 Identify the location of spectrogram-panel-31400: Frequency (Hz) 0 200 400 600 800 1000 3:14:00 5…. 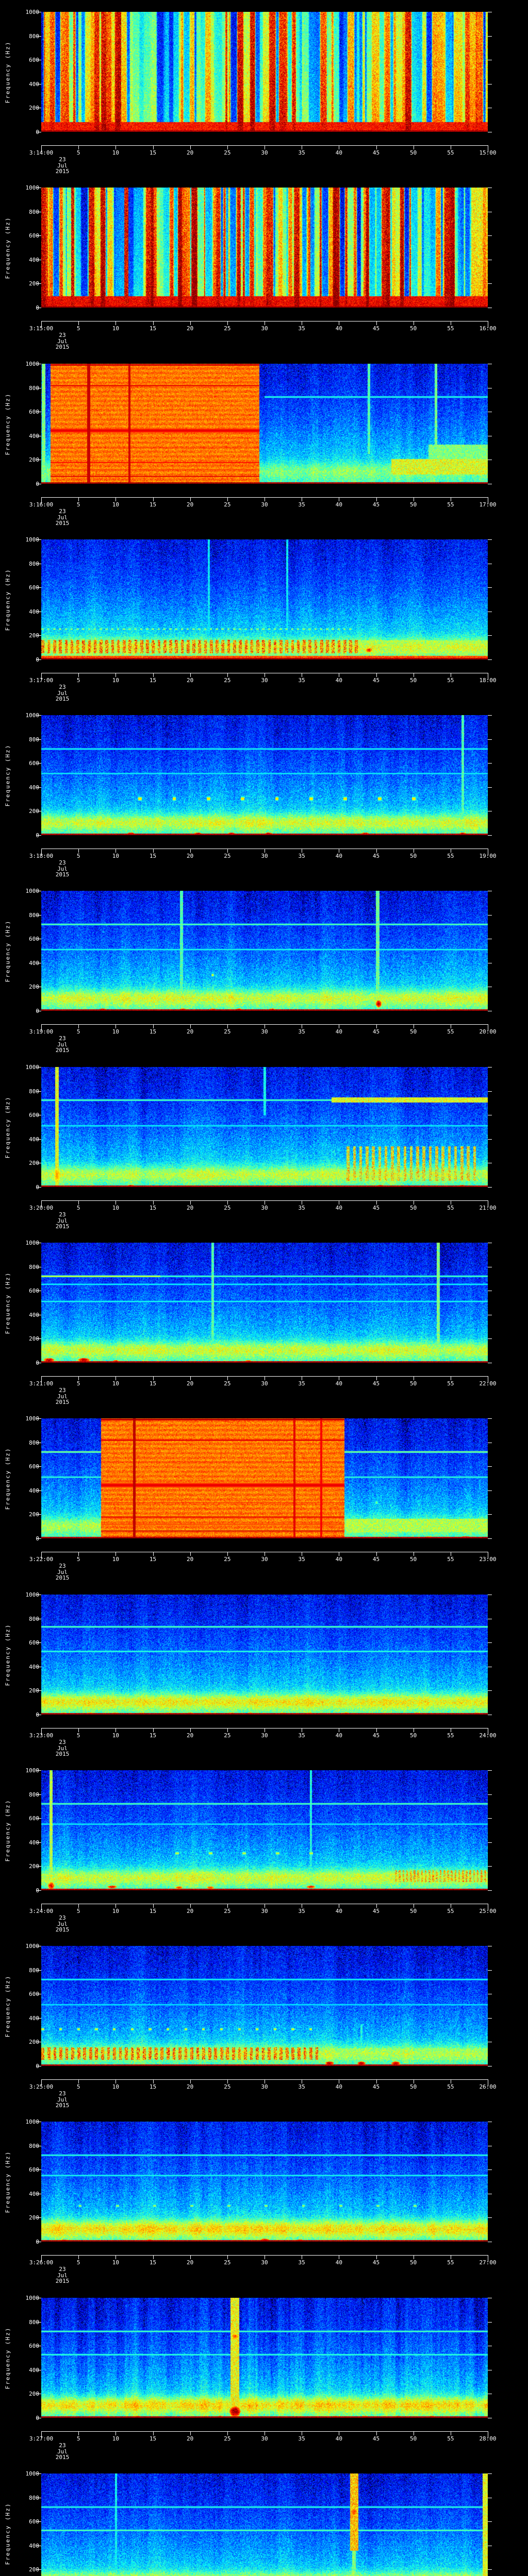
(264, 88).